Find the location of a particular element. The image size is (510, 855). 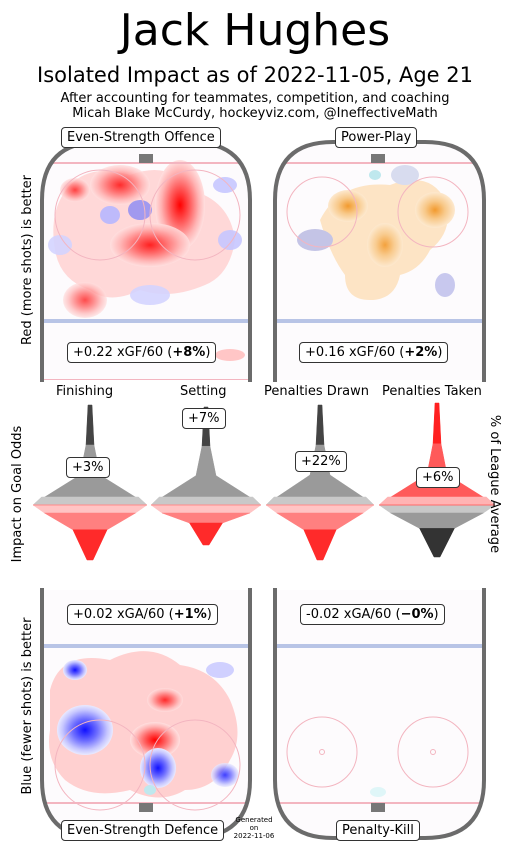

category-label-setting: Setting is located at coordinates (203, 391).